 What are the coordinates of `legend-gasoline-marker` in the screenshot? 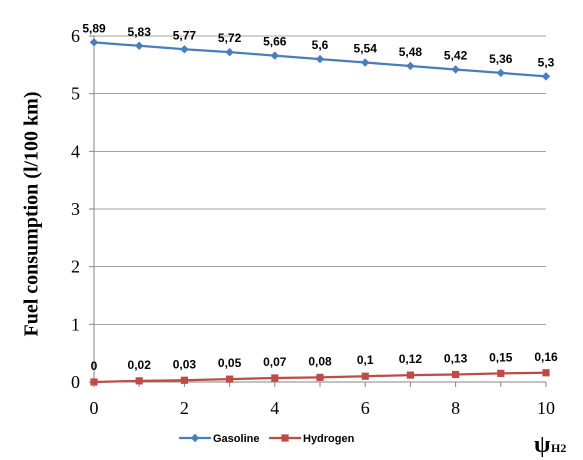 It's located at (195, 438).